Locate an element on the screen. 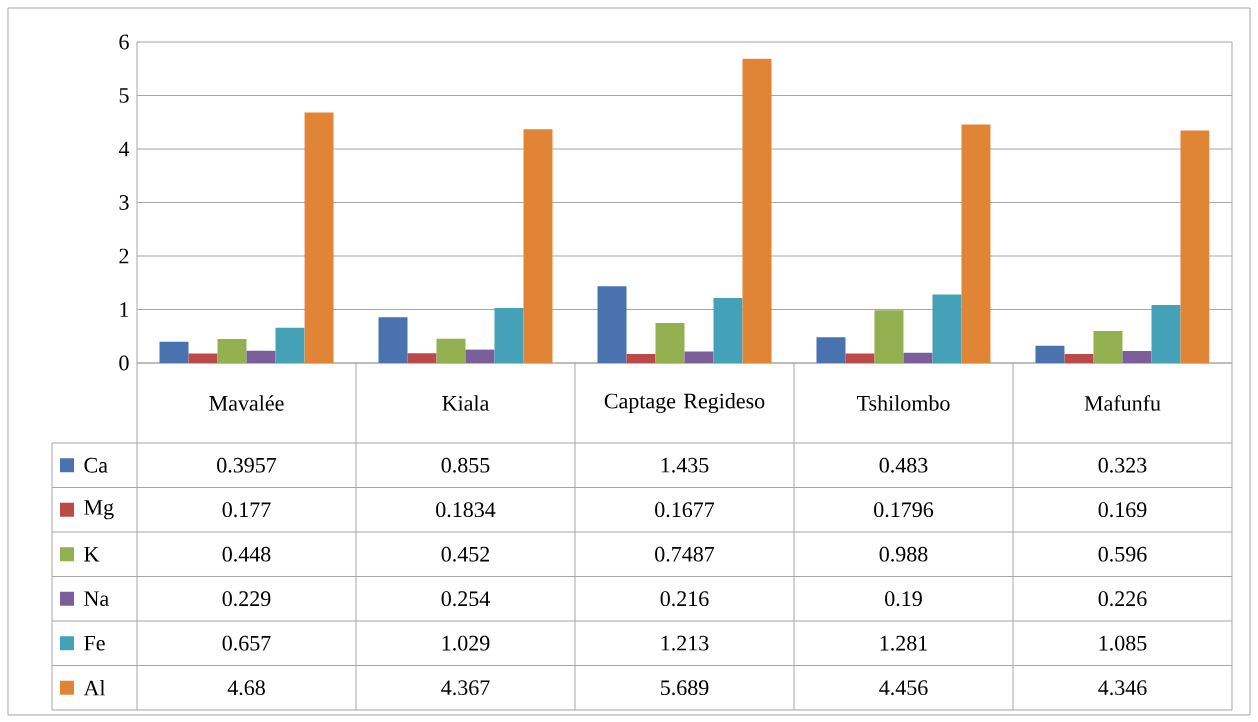  data-label: 0.169 is located at coordinates (1122, 510).